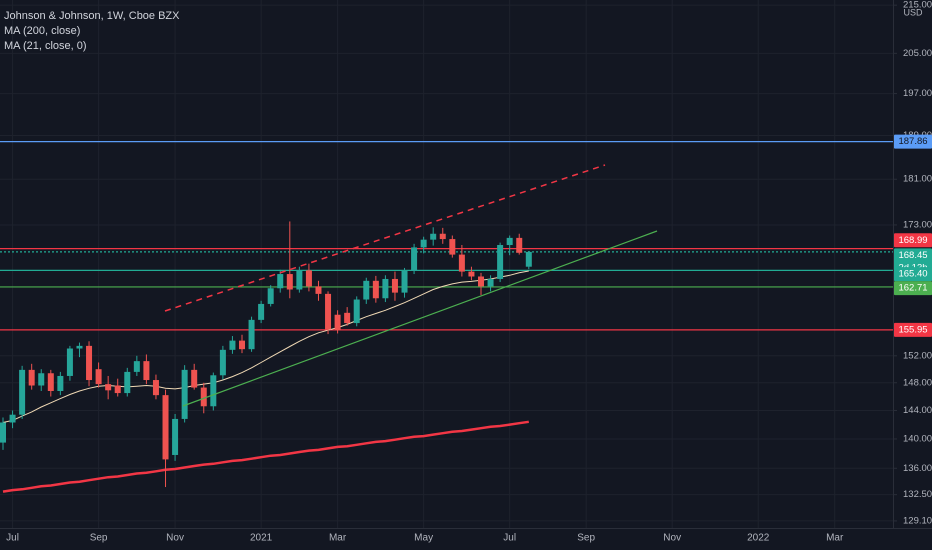 The height and width of the screenshot is (550, 932). What do you see at coordinates (917, 179) in the screenshot?
I see `y-tick-label: 181.00` at bounding box center [917, 179].